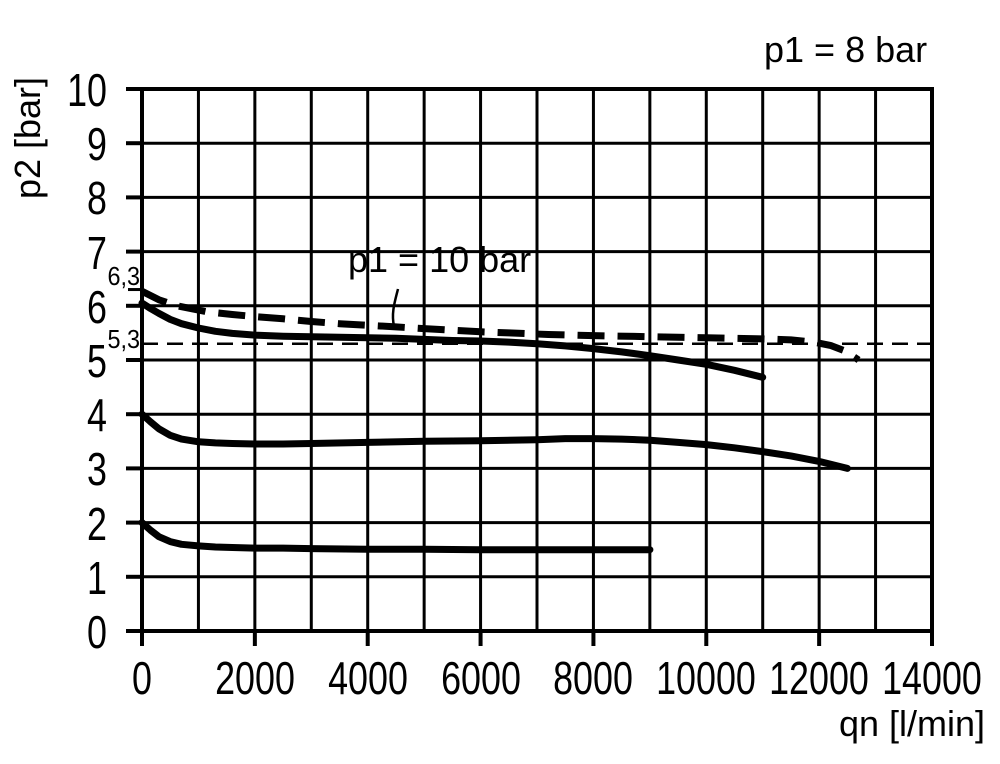 The height and width of the screenshot is (764, 1000). Describe the element at coordinates (97, 144) in the screenshot. I see `y-tick-label-9: 9` at that location.